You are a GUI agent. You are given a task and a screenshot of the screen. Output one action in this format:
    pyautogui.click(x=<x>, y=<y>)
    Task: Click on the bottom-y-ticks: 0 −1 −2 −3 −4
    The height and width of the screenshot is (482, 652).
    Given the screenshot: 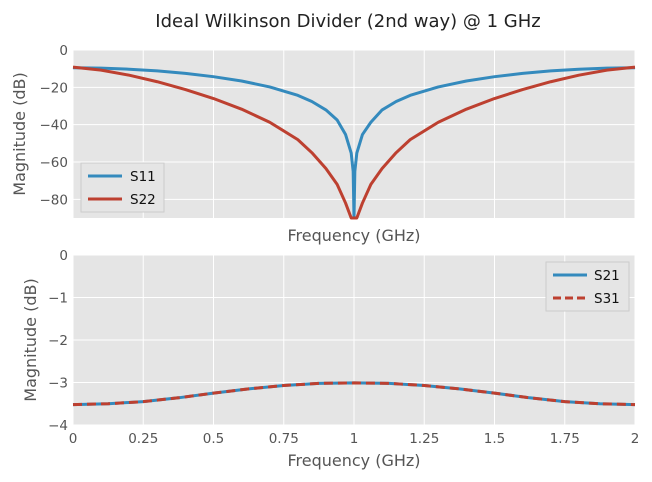 What is the action you would take?
    pyautogui.click(x=58, y=341)
    